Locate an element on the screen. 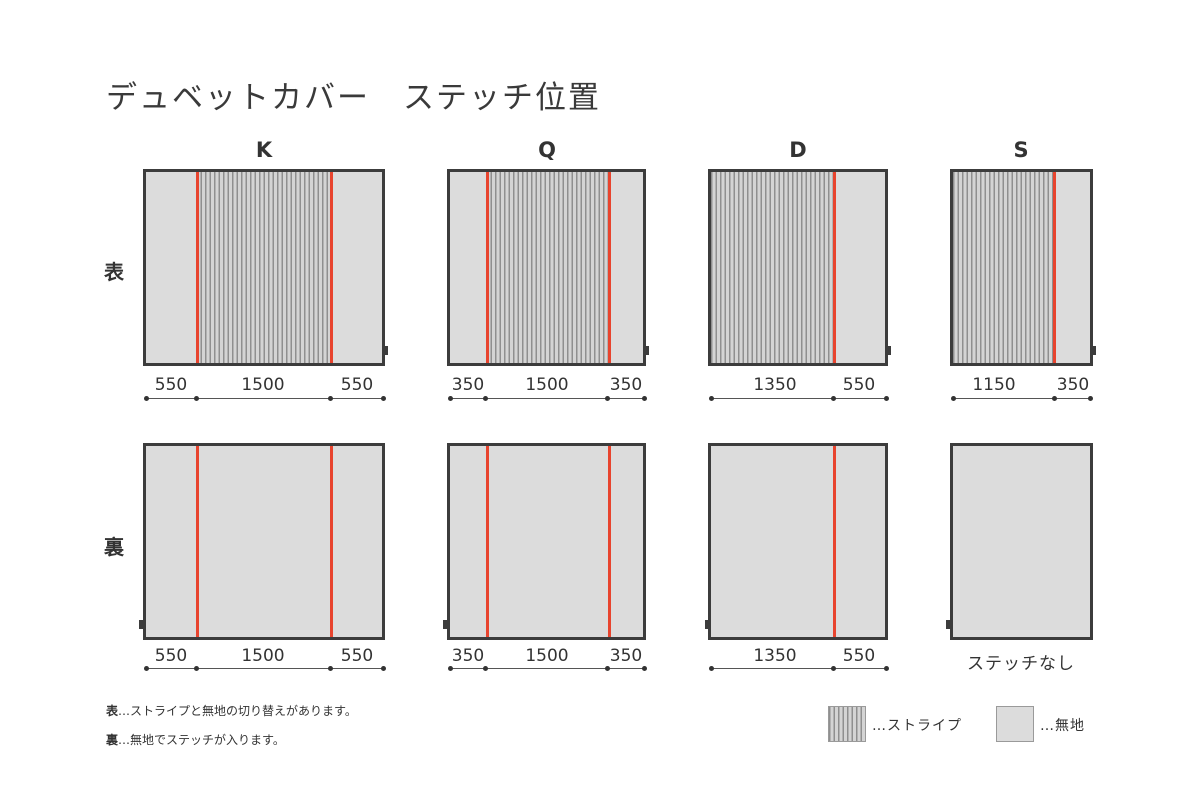 This screenshot has height=800, width=1200. panel-q-back is located at coordinates (546, 541).